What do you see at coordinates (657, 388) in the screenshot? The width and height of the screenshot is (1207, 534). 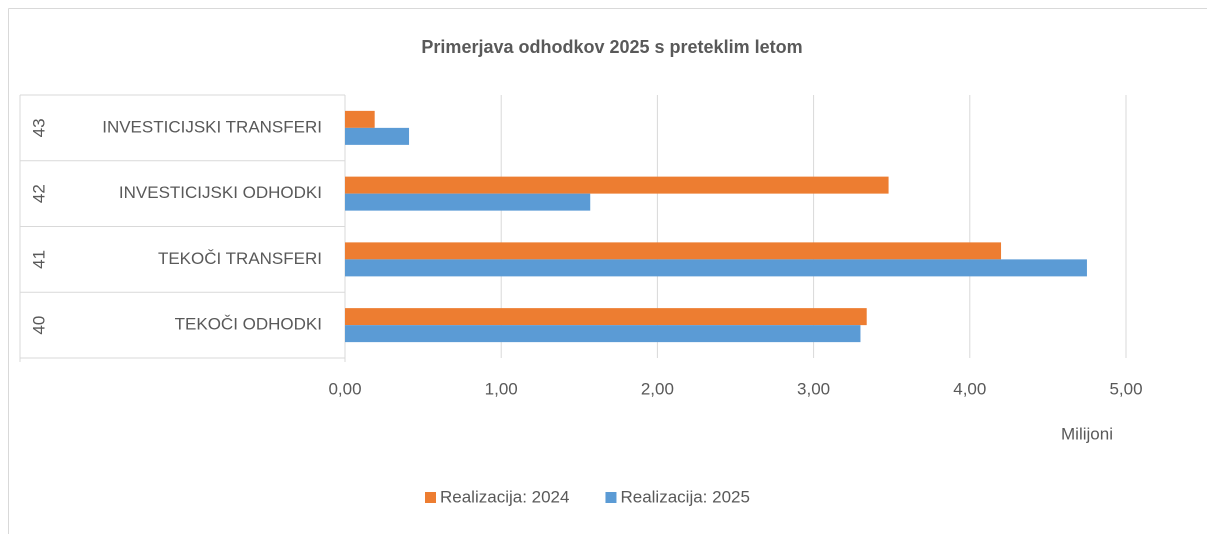 I see `x-tick-label: 2,00` at bounding box center [657, 388].